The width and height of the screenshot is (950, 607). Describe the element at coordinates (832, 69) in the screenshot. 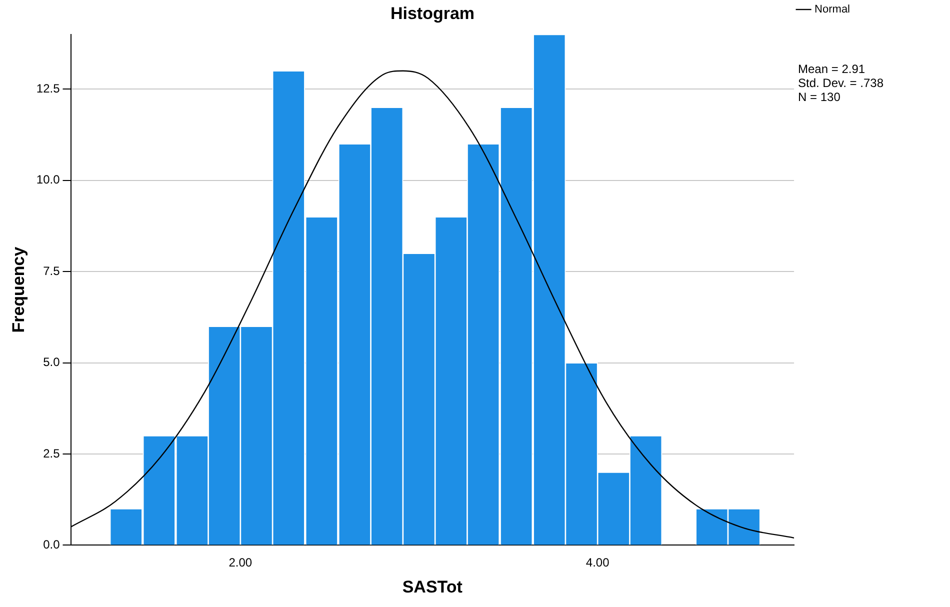

I see `text: Mean = 2.91` at that location.